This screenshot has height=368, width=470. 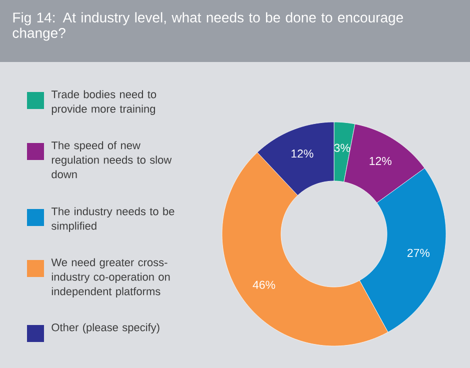 What do you see at coordinates (112, 219) in the screenshot?
I see `legend-label: The industry needs to be simplified` at bounding box center [112, 219].